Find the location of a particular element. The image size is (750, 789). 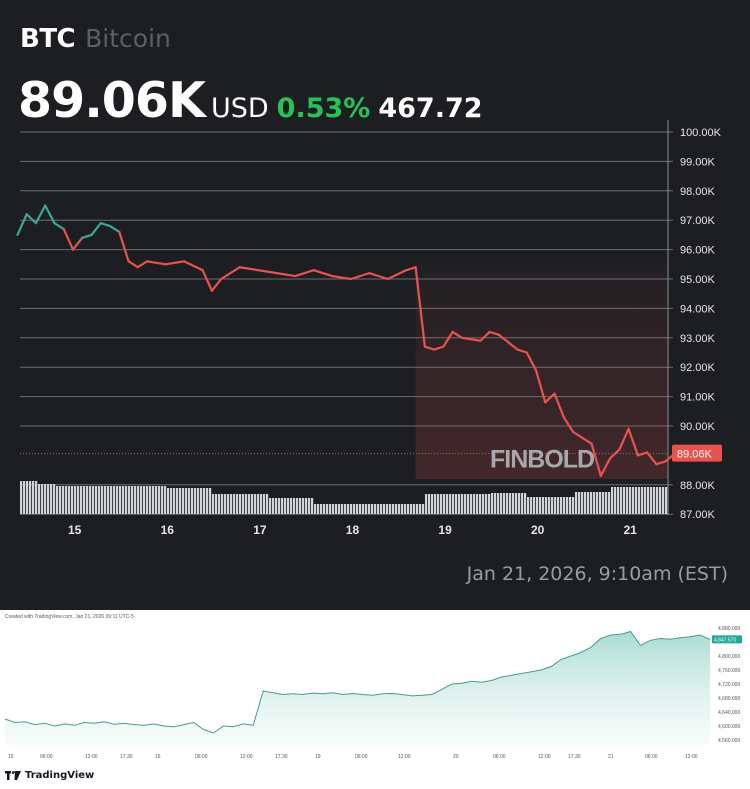

asset-header: BTC Bitcoin is located at coordinates (95, 39).